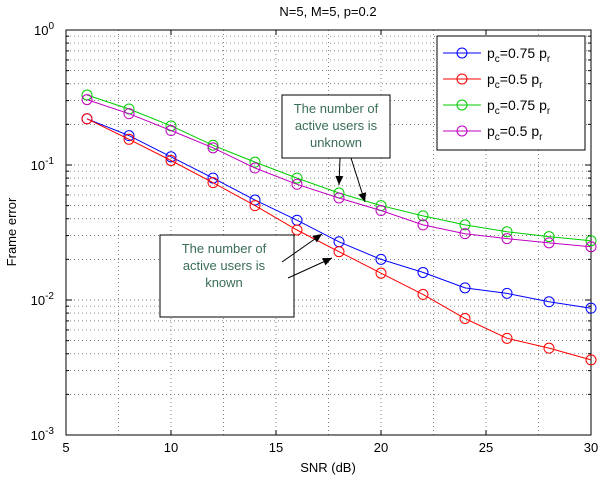 This screenshot has width=599, height=481. Describe the element at coordinates (327, 11) in the screenshot. I see `chart-title: N=5, M=5, p=0.2` at that location.